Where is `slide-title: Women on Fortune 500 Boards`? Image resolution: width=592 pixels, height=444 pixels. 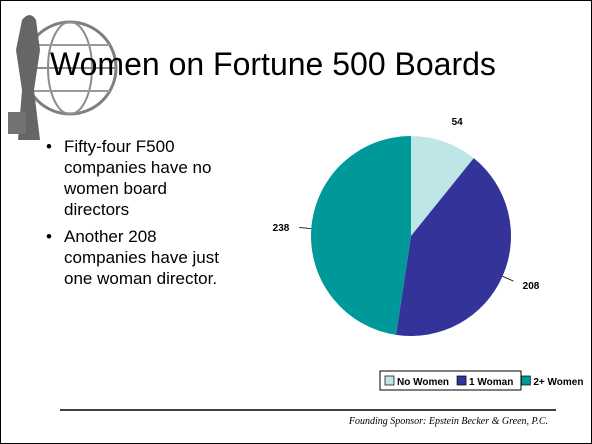
slide-title: Women on Fortune 500 Boards is located at coordinates (273, 64).